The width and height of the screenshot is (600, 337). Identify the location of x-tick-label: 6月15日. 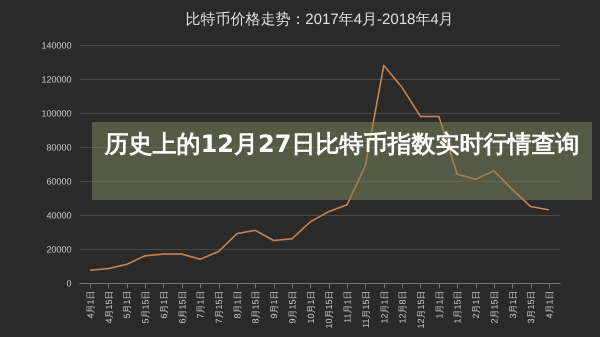
(182, 307).